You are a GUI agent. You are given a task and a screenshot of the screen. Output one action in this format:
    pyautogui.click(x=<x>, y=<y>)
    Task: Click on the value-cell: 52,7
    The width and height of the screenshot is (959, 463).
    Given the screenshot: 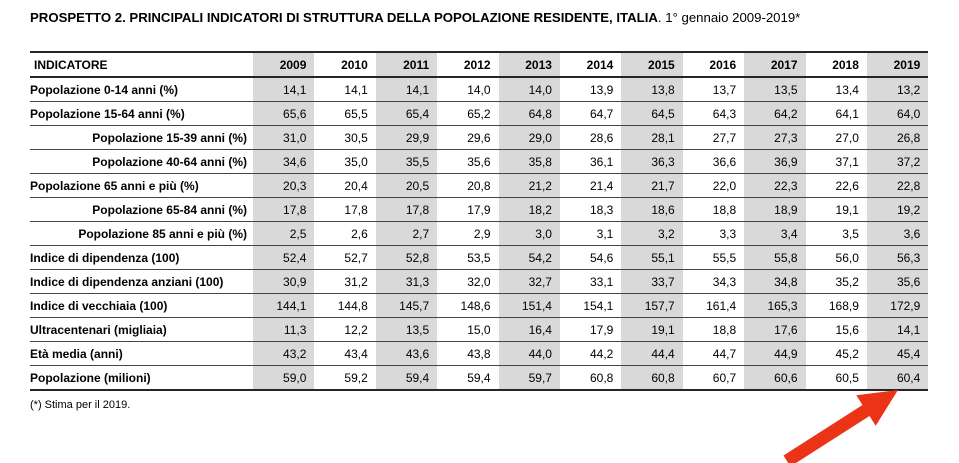 What is the action you would take?
    pyautogui.click(x=345, y=257)
    